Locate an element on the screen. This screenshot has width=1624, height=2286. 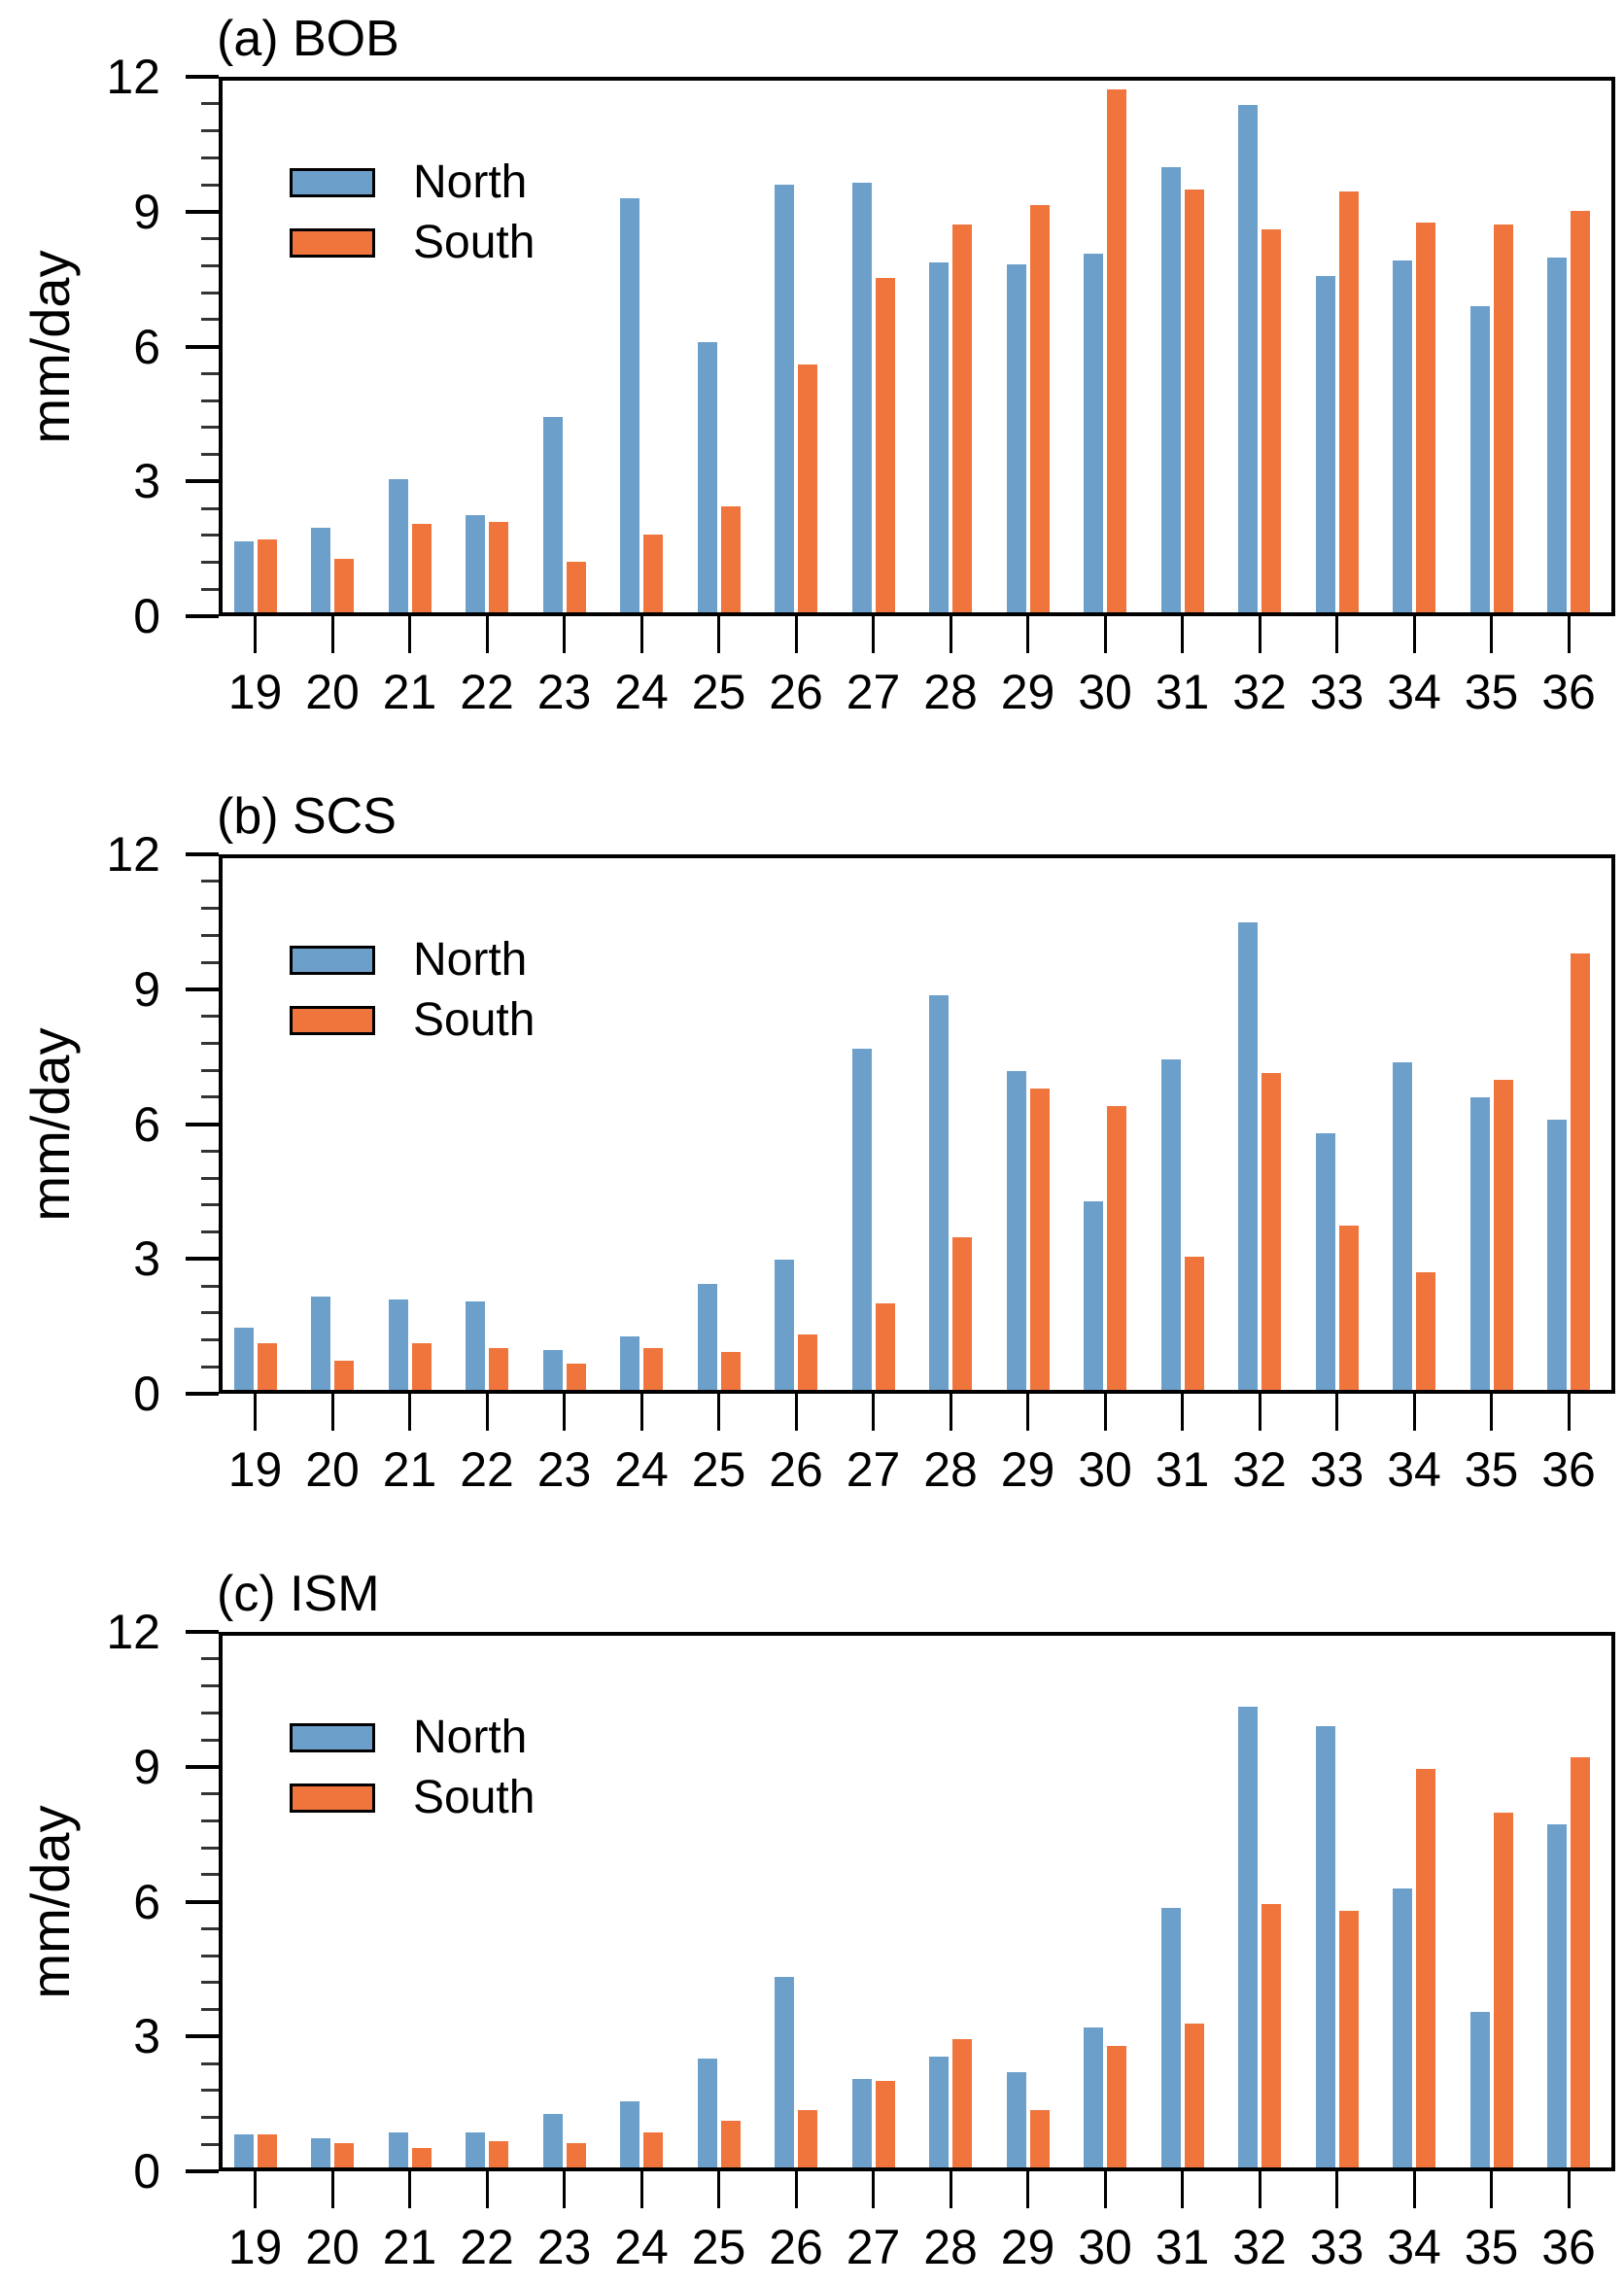
xtick-label-c-26: 26 is located at coordinates (796, 2247).